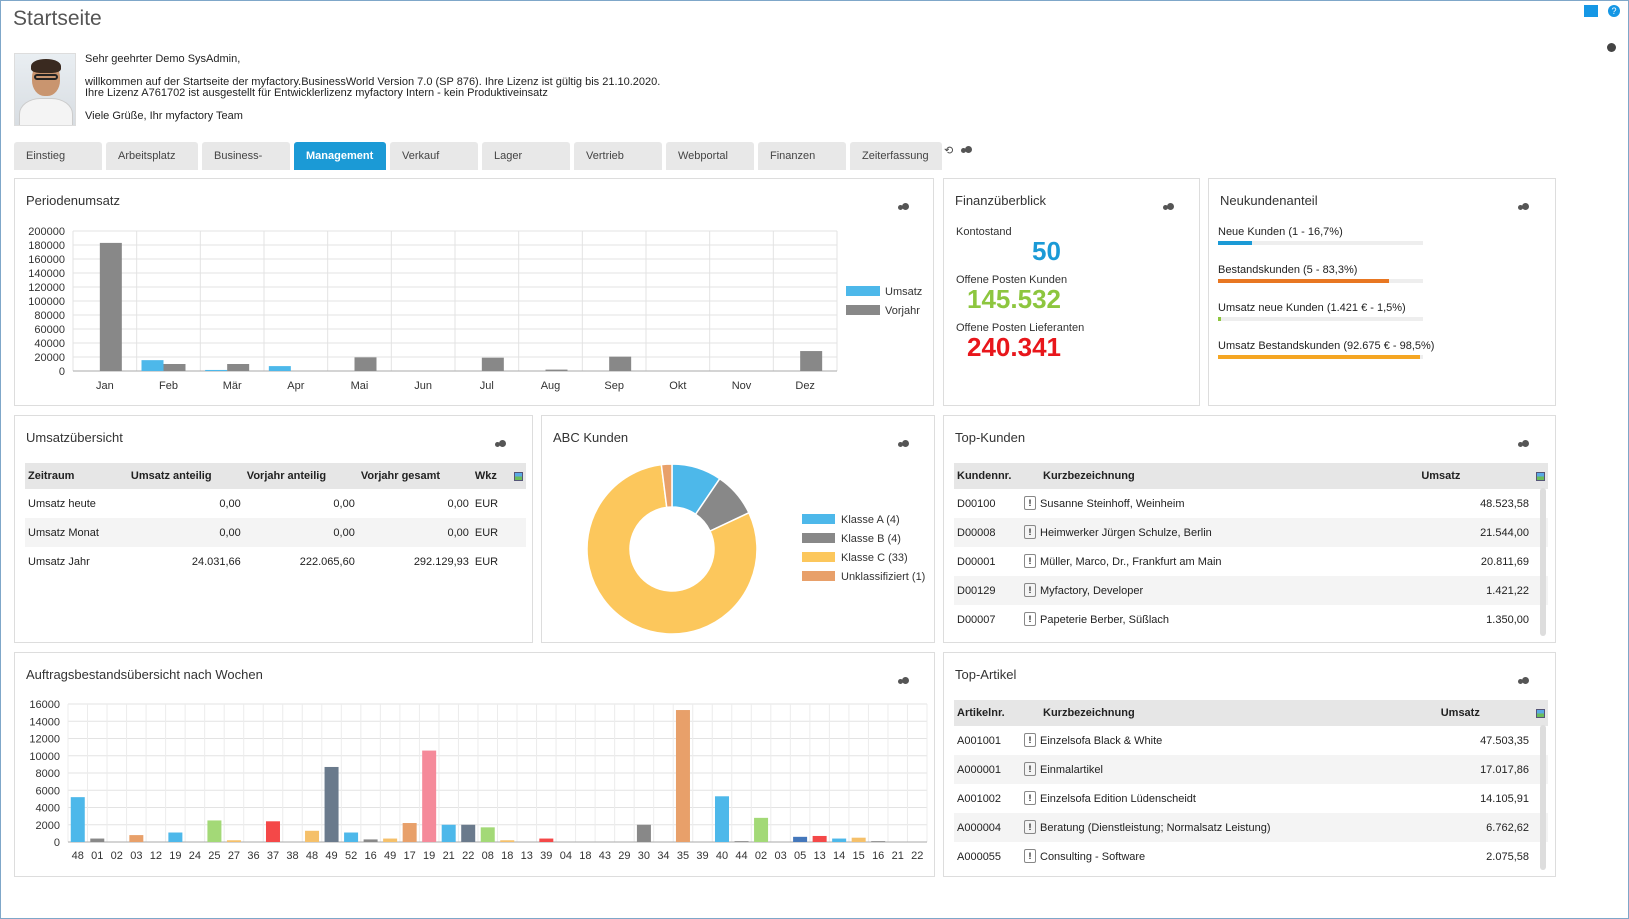  I want to click on column-header: Umsatz anteilig, so click(185, 476).